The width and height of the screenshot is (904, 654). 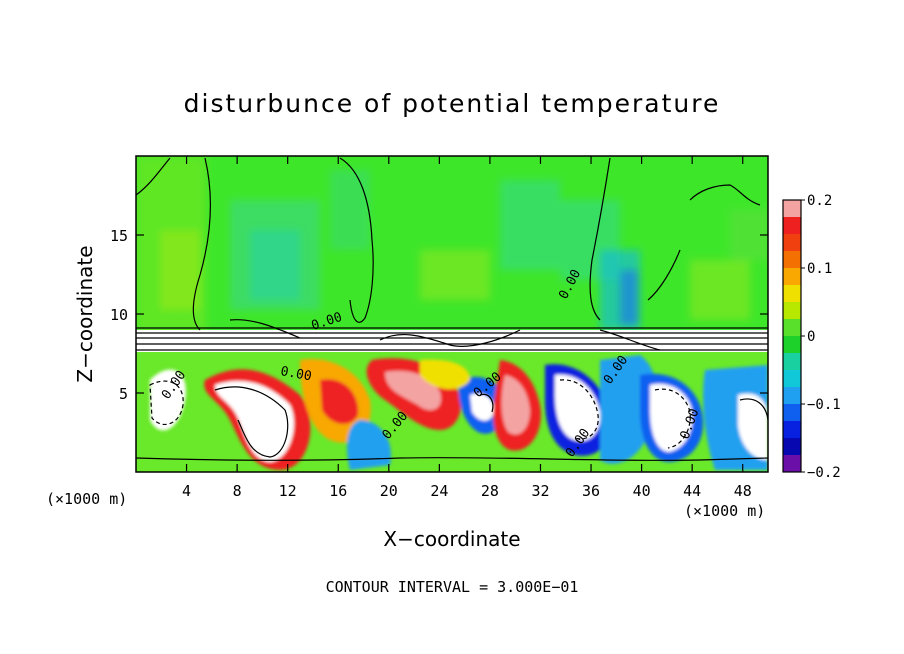 I want to click on contour-label: 0.00, so click(x=295, y=374).